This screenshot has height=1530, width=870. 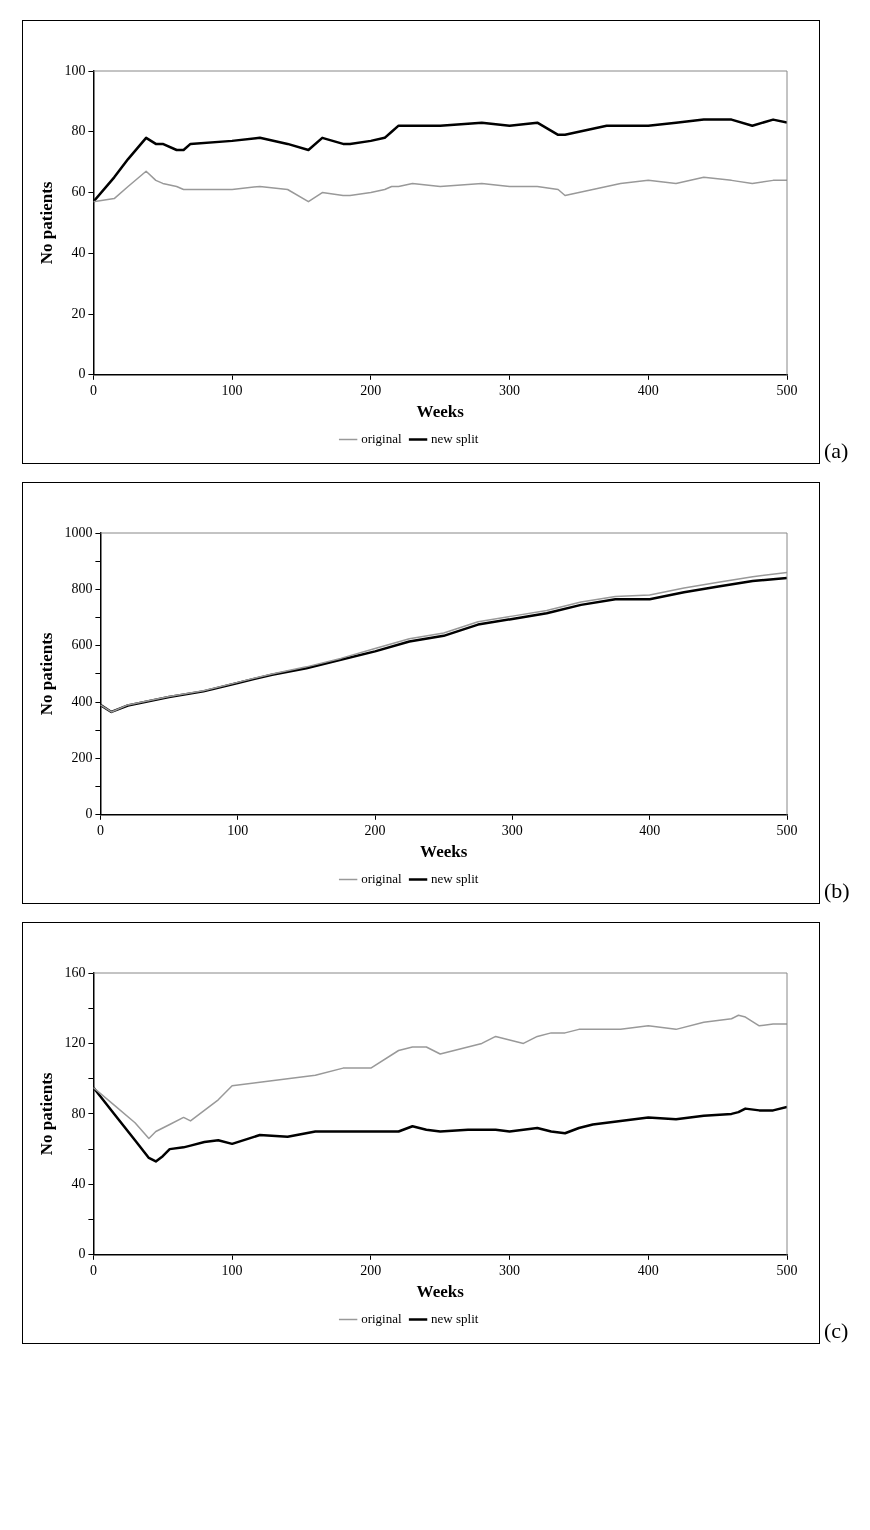 What do you see at coordinates (75, 972) in the screenshot?
I see `y-tick-label: 160` at bounding box center [75, 972].